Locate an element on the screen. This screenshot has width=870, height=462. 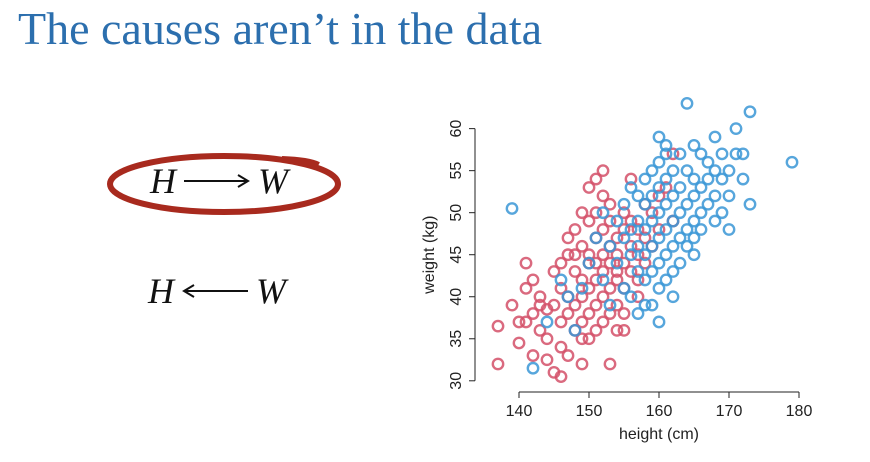
y-tick-label: 30 is located at coordinates (456, 381).